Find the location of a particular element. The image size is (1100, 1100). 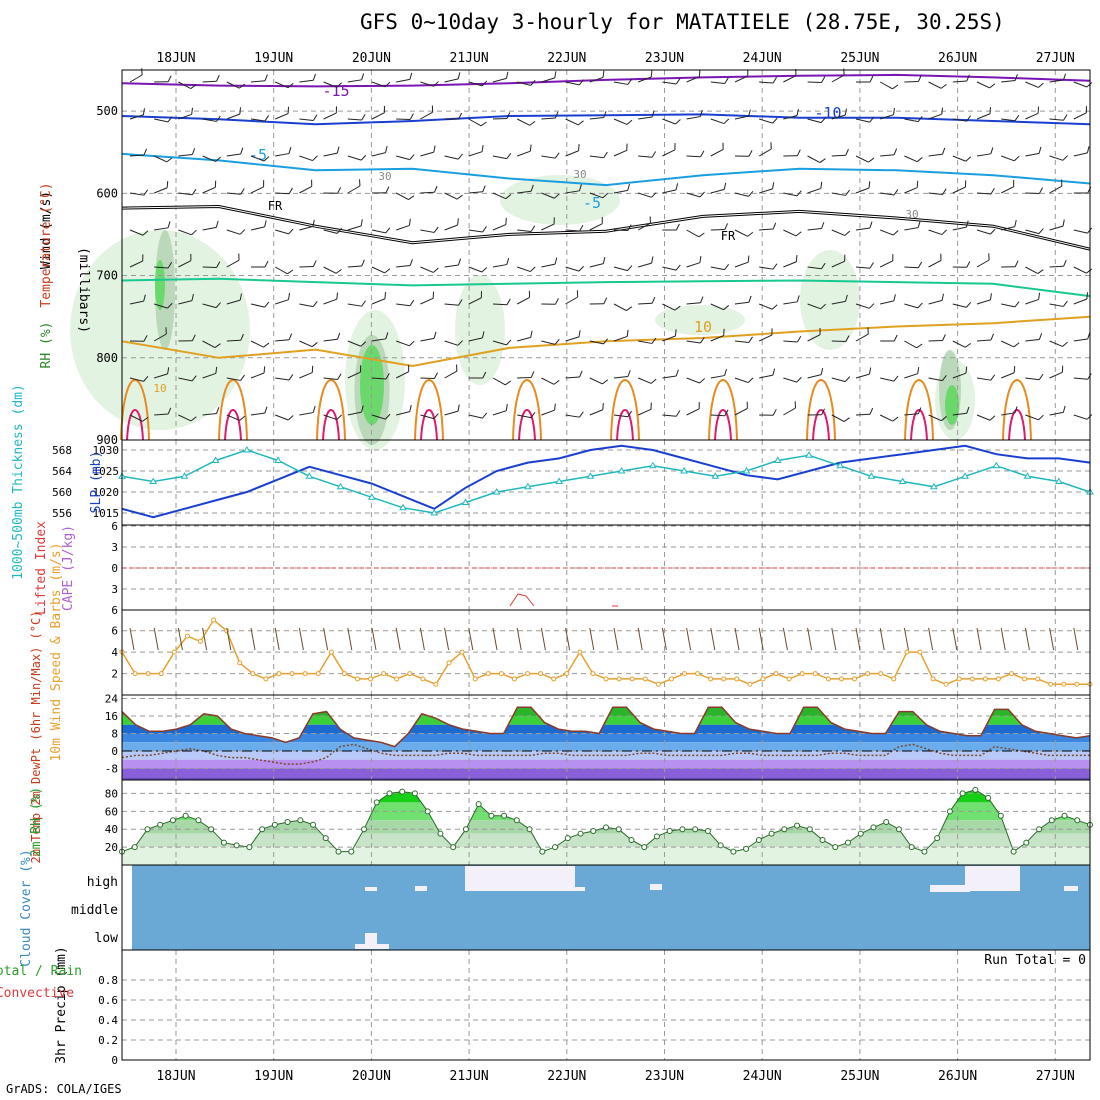

wind-ytick-2: 2 is located at coordinates (114, 674).